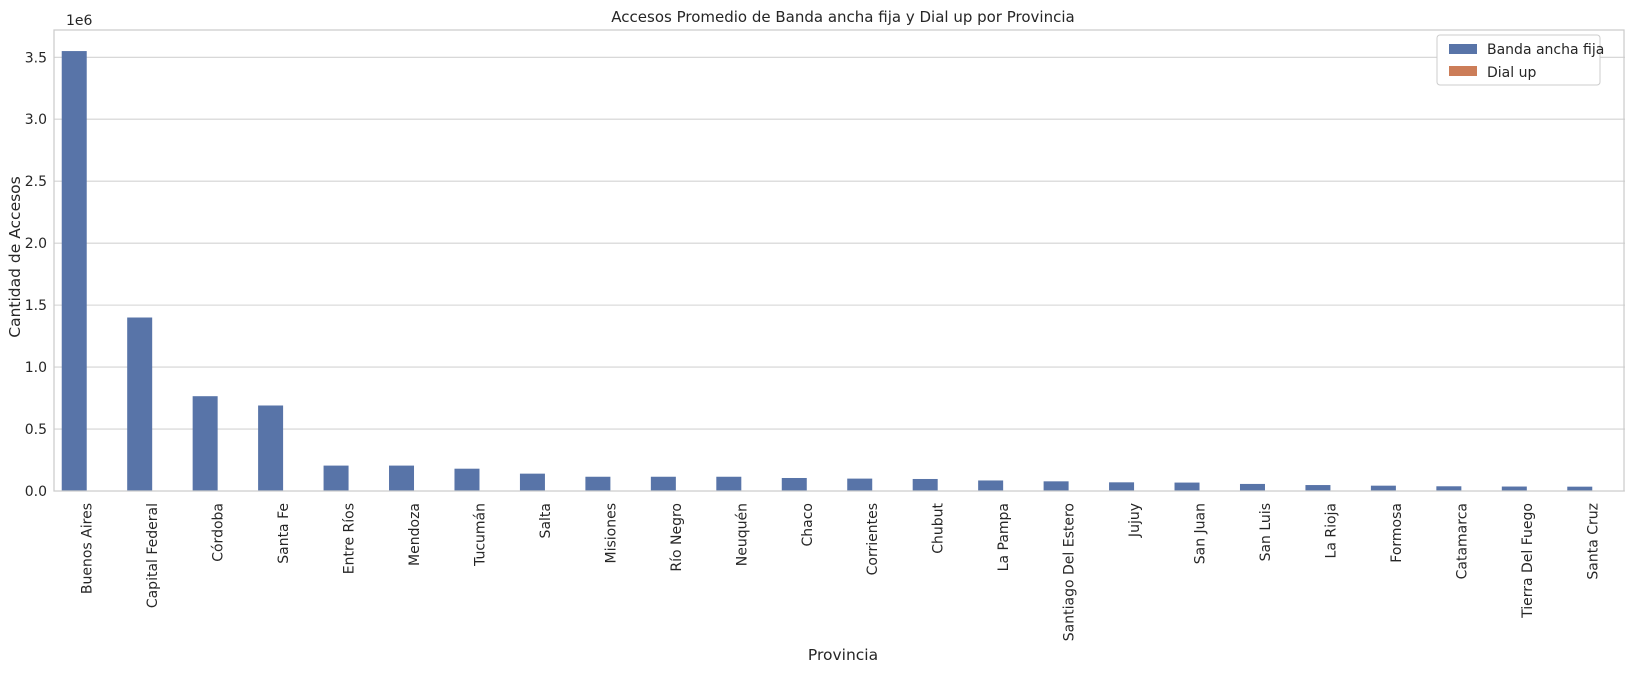  What do you see at coordinates (15, 256) in the screenshot?
I see `y-axis-label: Cantidad de Accesos` at bounding box center [15, 256].